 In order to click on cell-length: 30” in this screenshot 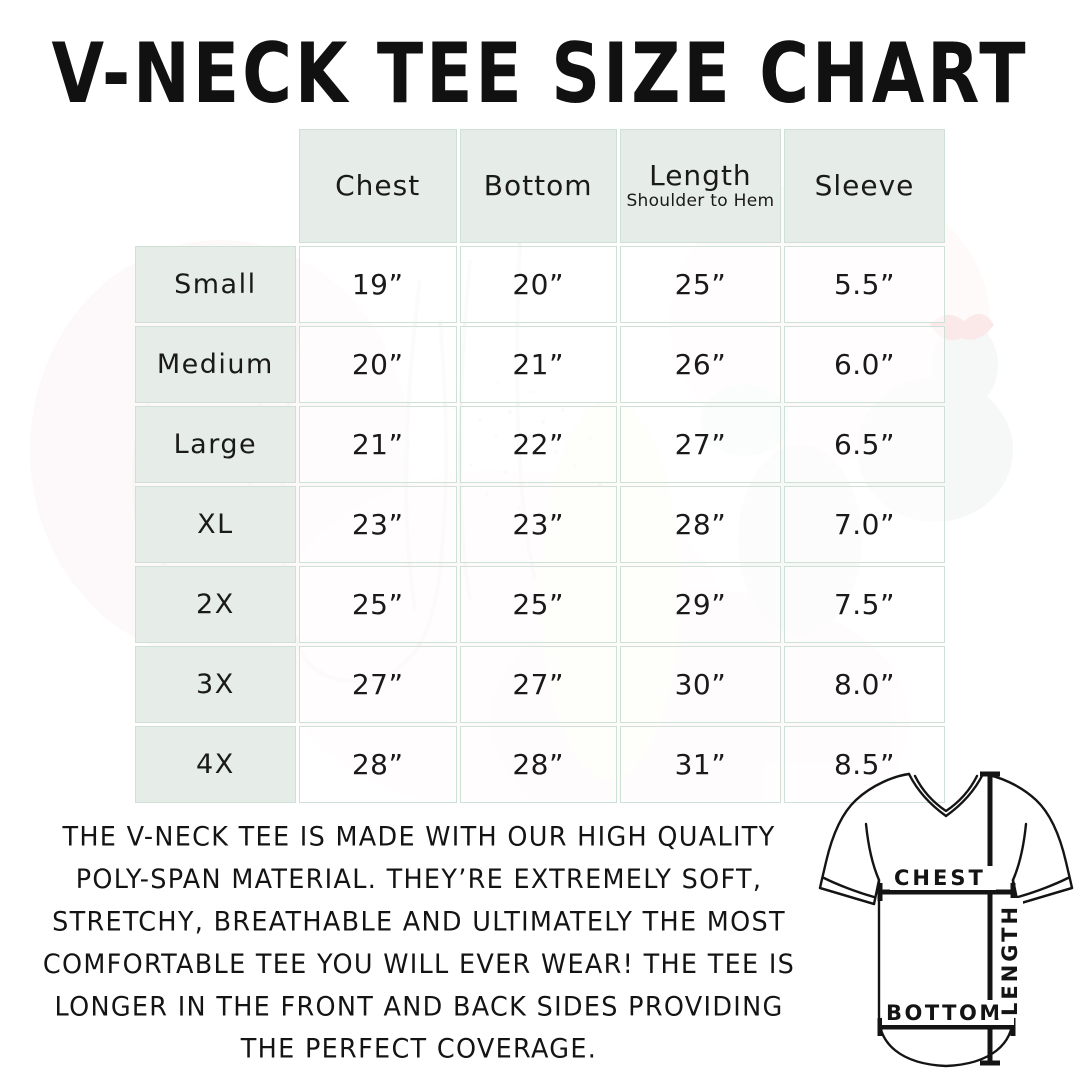, I will do `click(700, 684)`.